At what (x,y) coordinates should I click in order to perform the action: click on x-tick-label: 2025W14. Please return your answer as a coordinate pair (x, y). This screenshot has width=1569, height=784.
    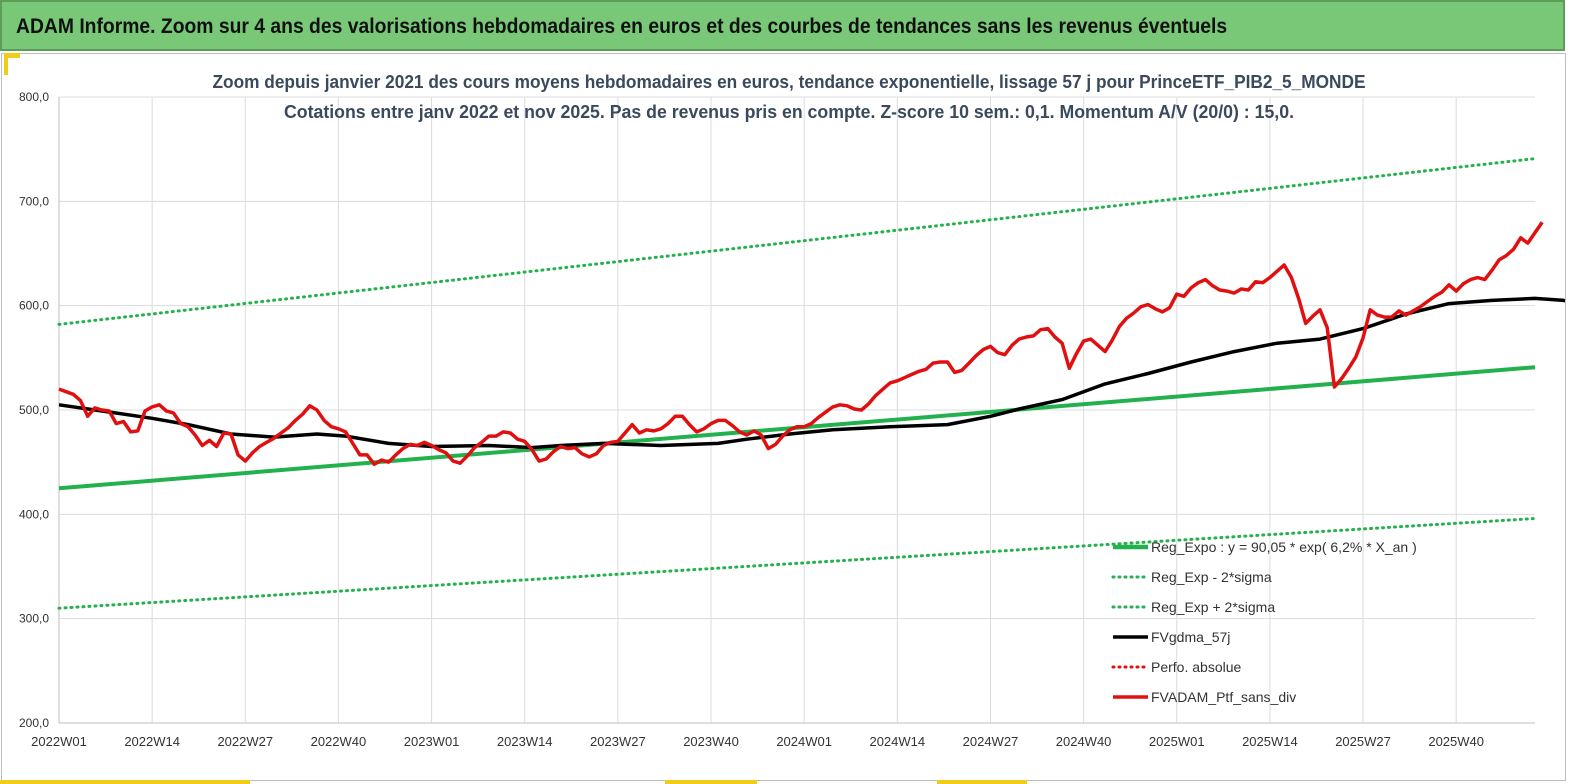
    Looking at the image, I should click on (1270, 741).